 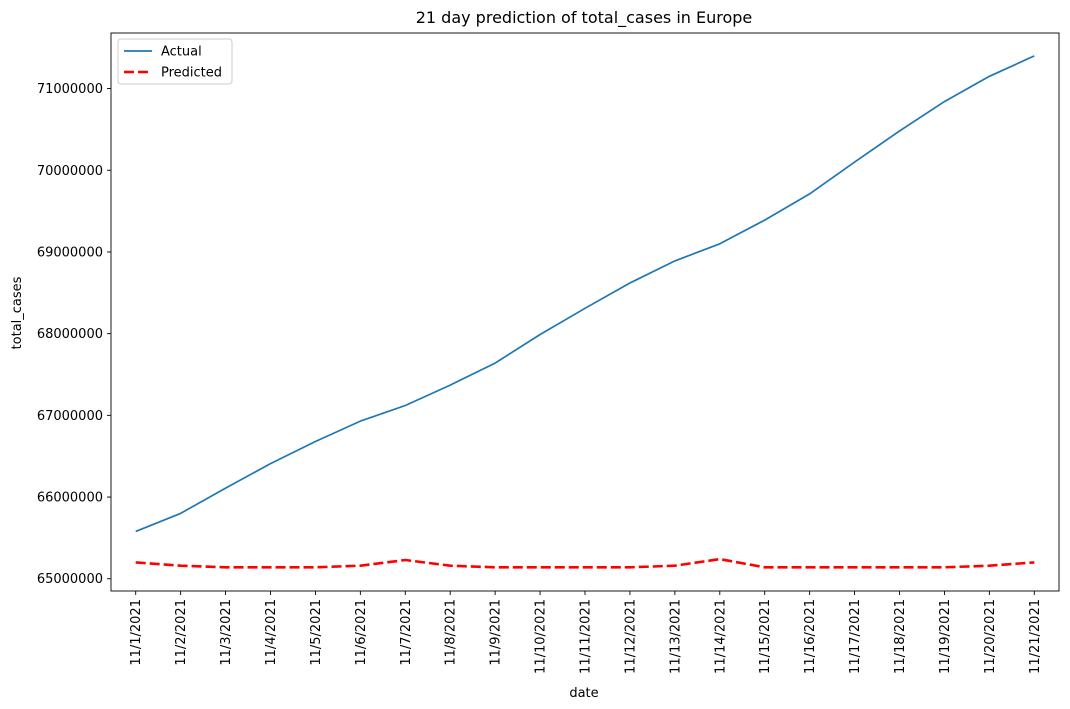 What do you see at coordinates (136, 632) in the screenshot?
I see `x-tick-label: 11/1/2021` at bounding box center [136, 632].